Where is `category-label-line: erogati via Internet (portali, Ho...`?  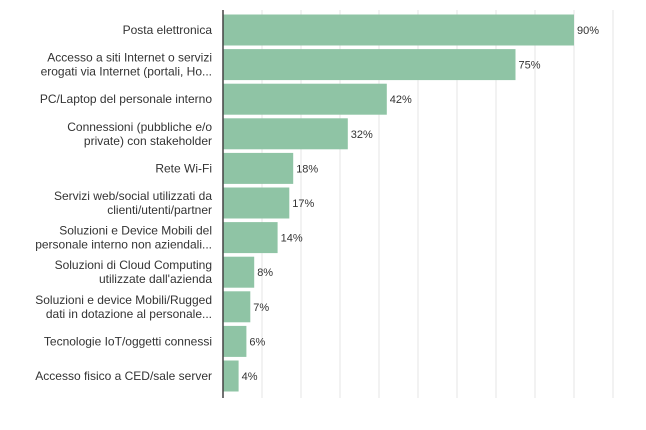
category-label-line: erogati via Internet (portali, Ho... is located at coordinates (126, 72).